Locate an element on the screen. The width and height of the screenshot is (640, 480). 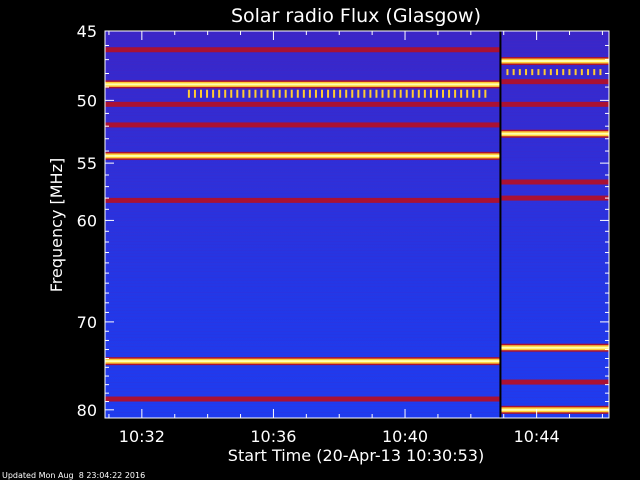
y-tick-label: 45 is located at coordinates (87, 31).